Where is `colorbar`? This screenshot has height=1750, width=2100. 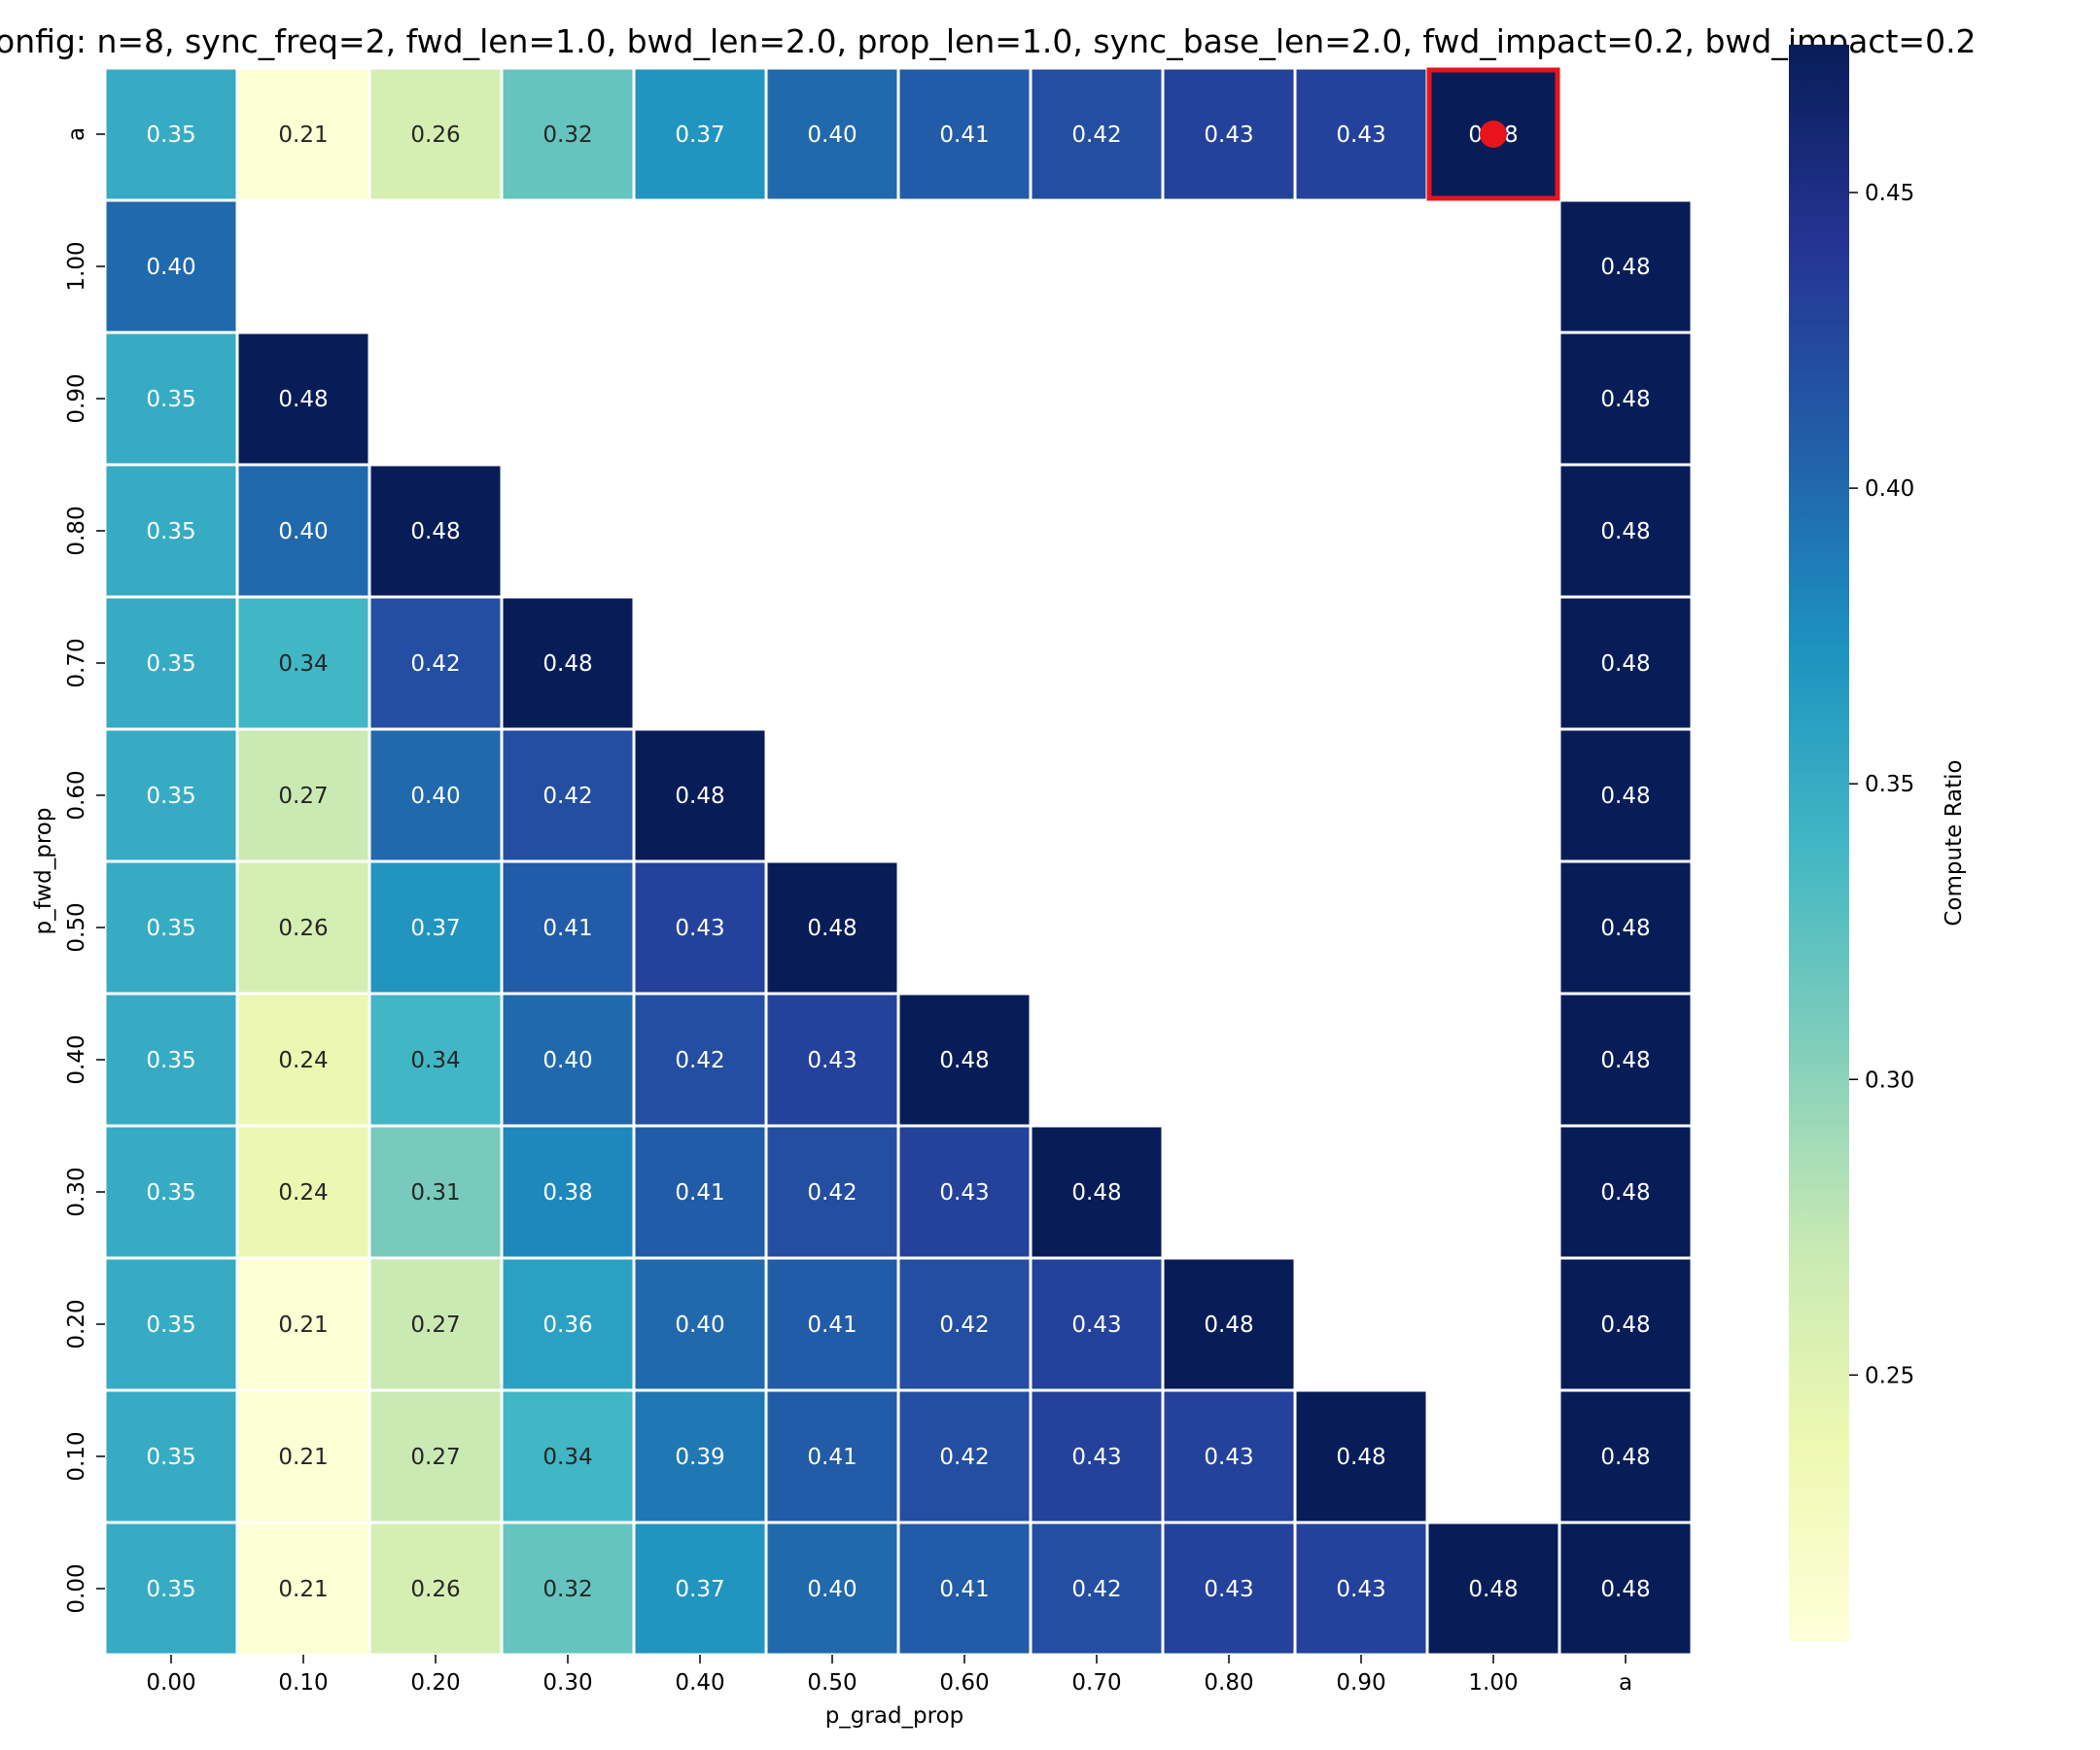
colorbar is located at coordinates (1819, 843).